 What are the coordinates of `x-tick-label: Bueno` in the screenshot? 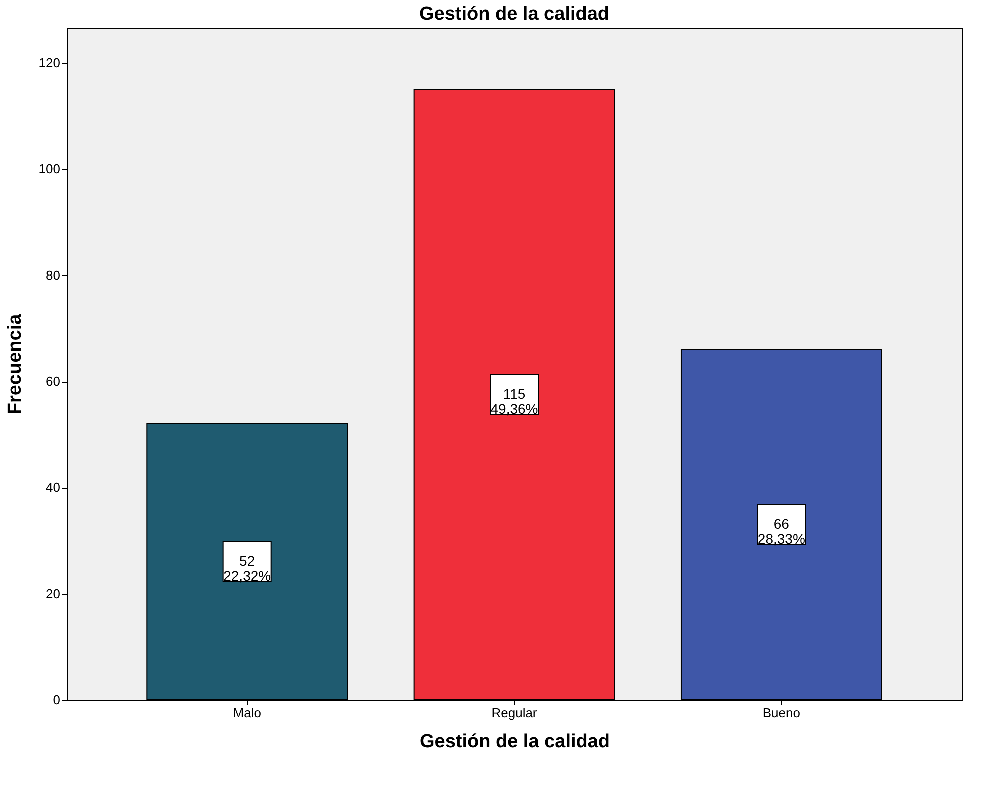 It's located at (781, 713).